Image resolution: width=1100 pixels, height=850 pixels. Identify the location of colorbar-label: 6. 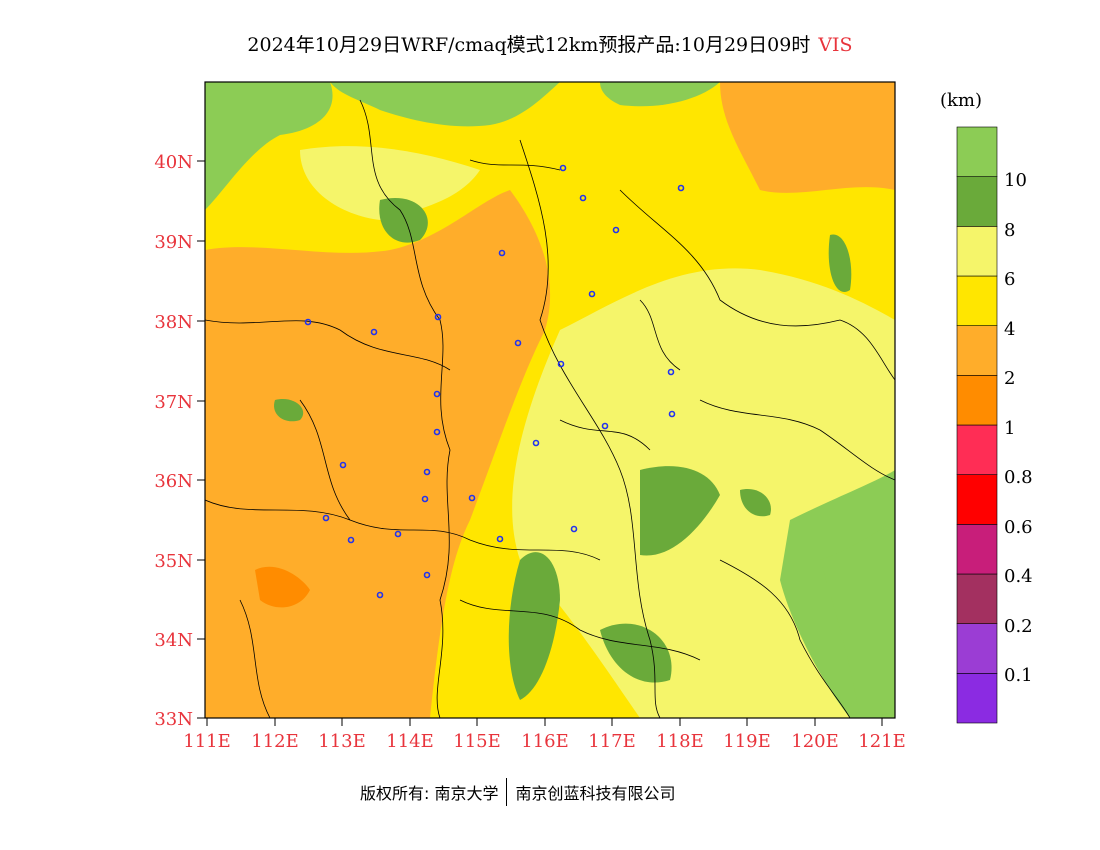
(1009, 279).